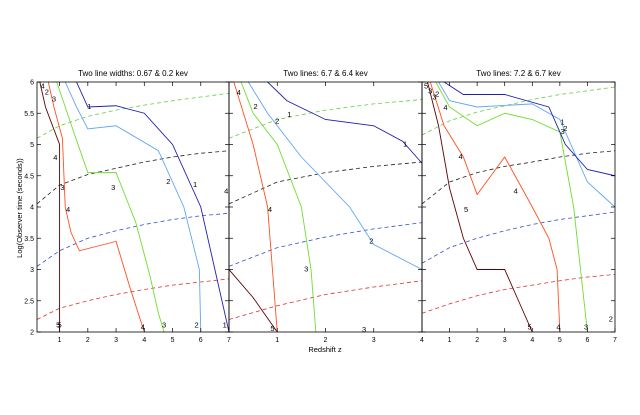  Describe the element at coordinates (173, 340) in the screenshot. I see `x-tick-label: 5` at that location.